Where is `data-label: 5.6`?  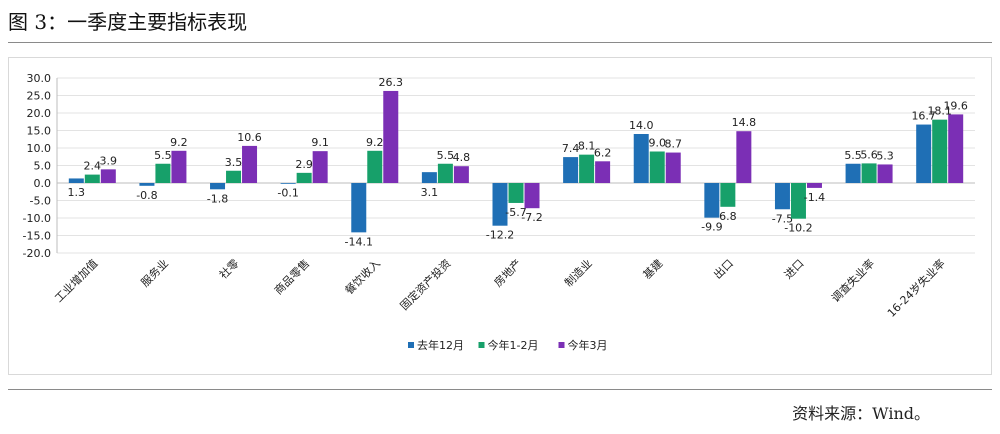
data-label: 5.6 is located at coordinates (869, 154).